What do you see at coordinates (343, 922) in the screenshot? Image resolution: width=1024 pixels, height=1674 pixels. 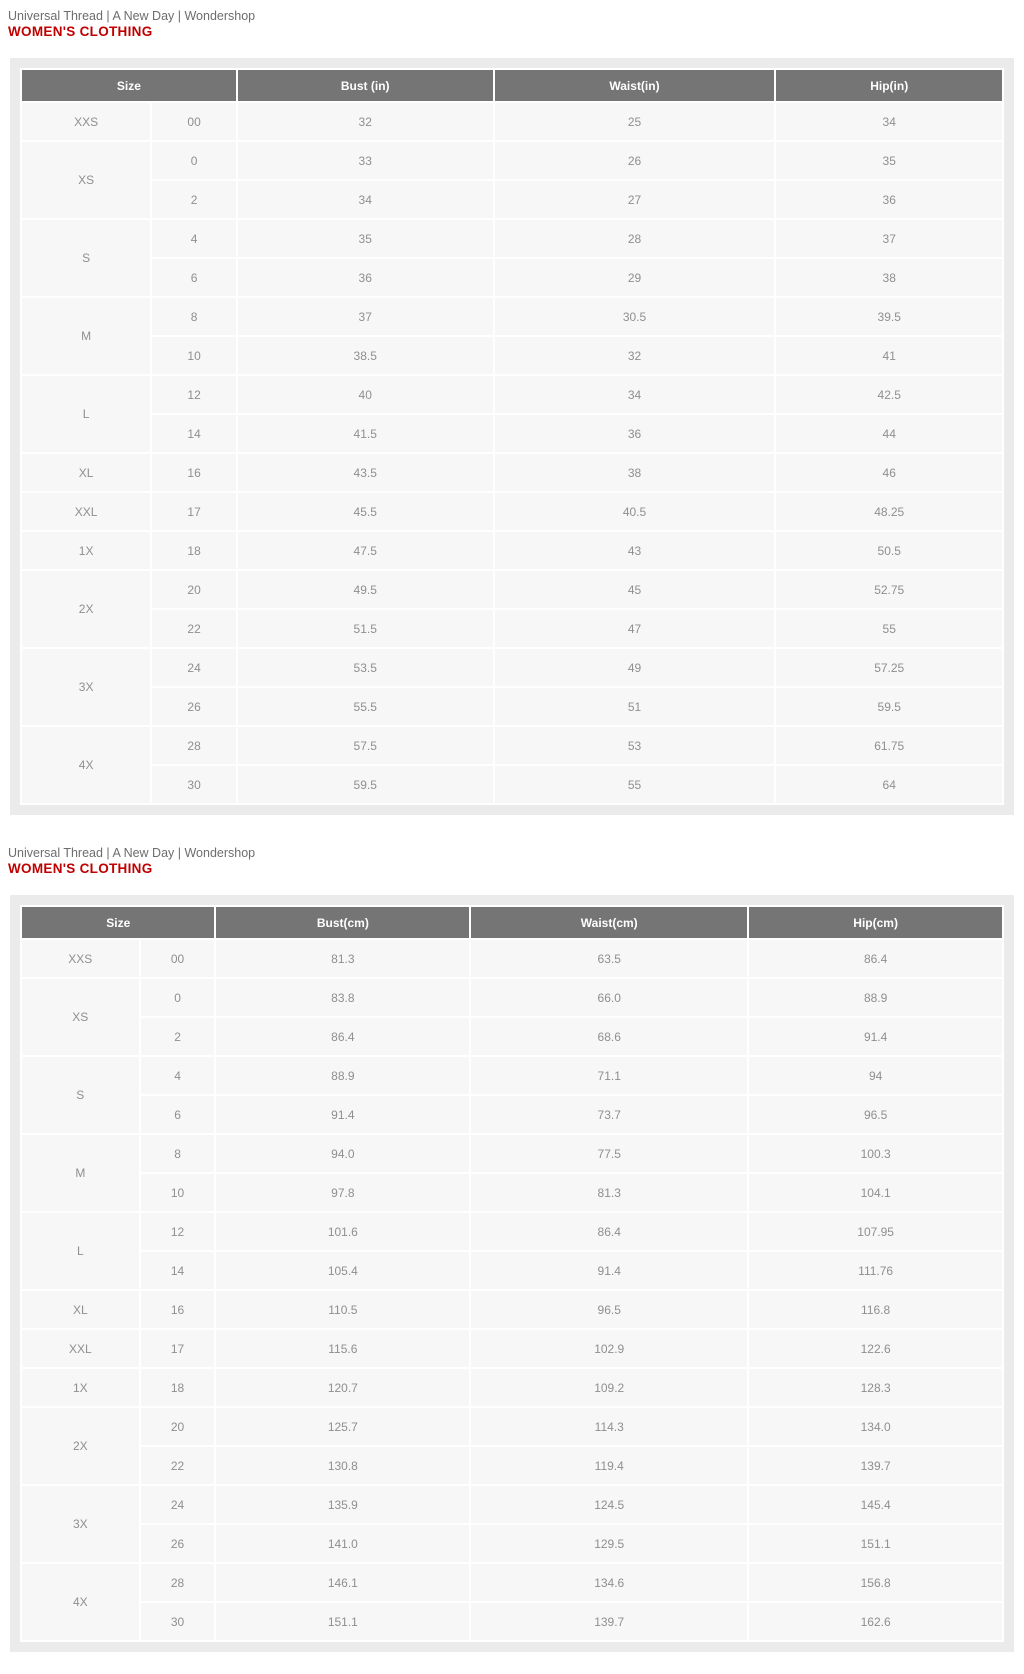 I see `bust-column-header: Bust(cm)` at bounding box center [343, 922].